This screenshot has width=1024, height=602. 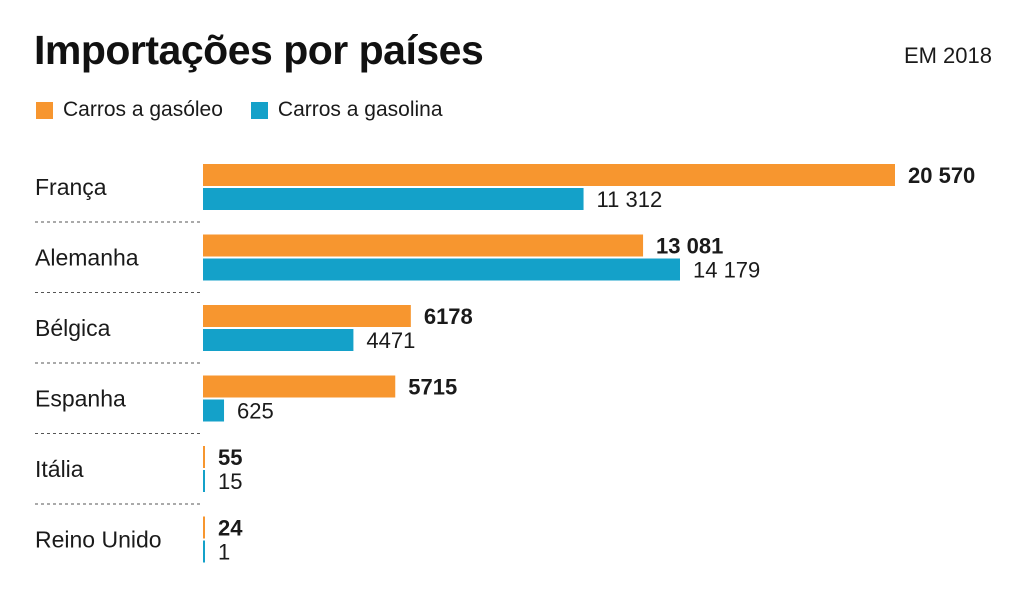 I want to click on legend-label-petrol: Carros a gasolina, so click(x=360, y=109).